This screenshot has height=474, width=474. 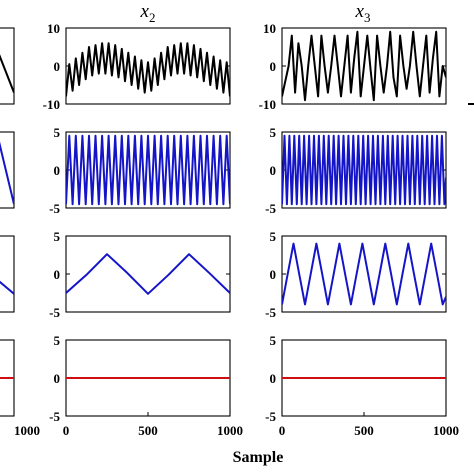 I want to click on edge-fragment, so click(x=471, y=104).